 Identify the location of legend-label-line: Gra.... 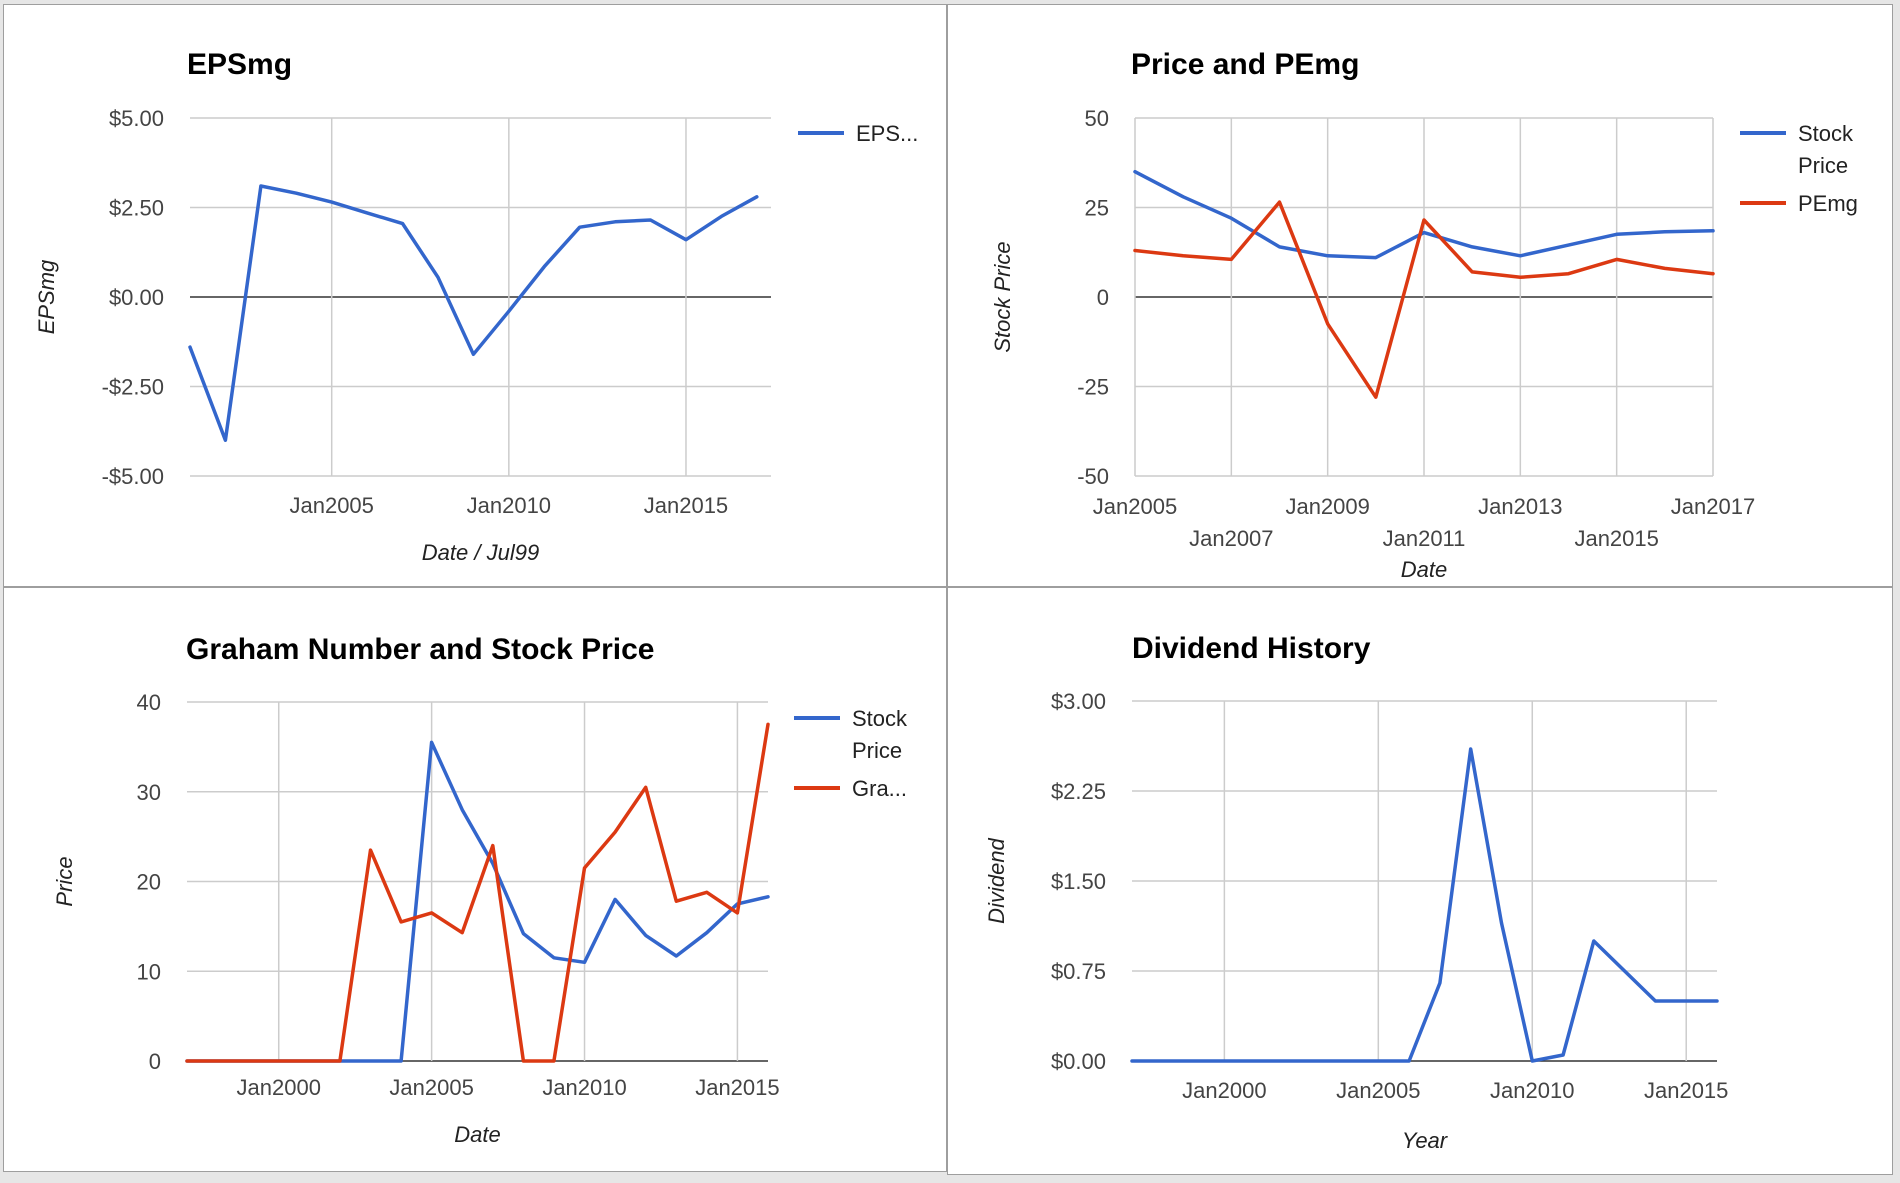
(879, 788).